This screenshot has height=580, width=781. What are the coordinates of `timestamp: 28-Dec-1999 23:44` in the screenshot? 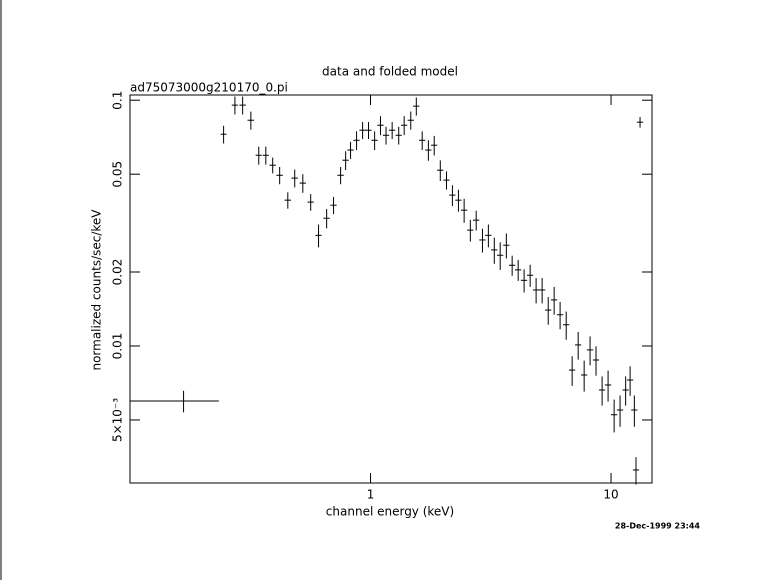 It's located at (658, 526).